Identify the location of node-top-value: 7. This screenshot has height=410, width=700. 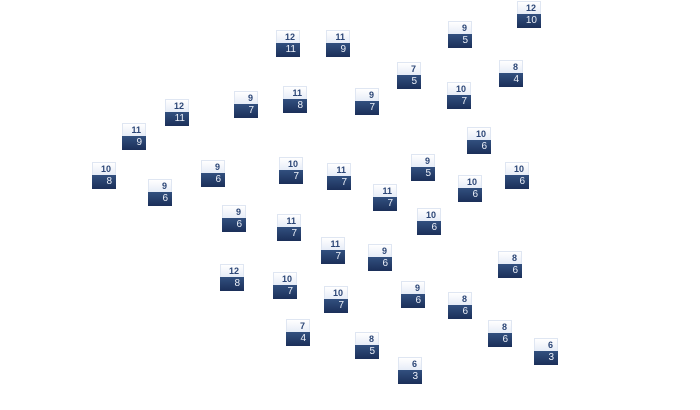
(298, 325).